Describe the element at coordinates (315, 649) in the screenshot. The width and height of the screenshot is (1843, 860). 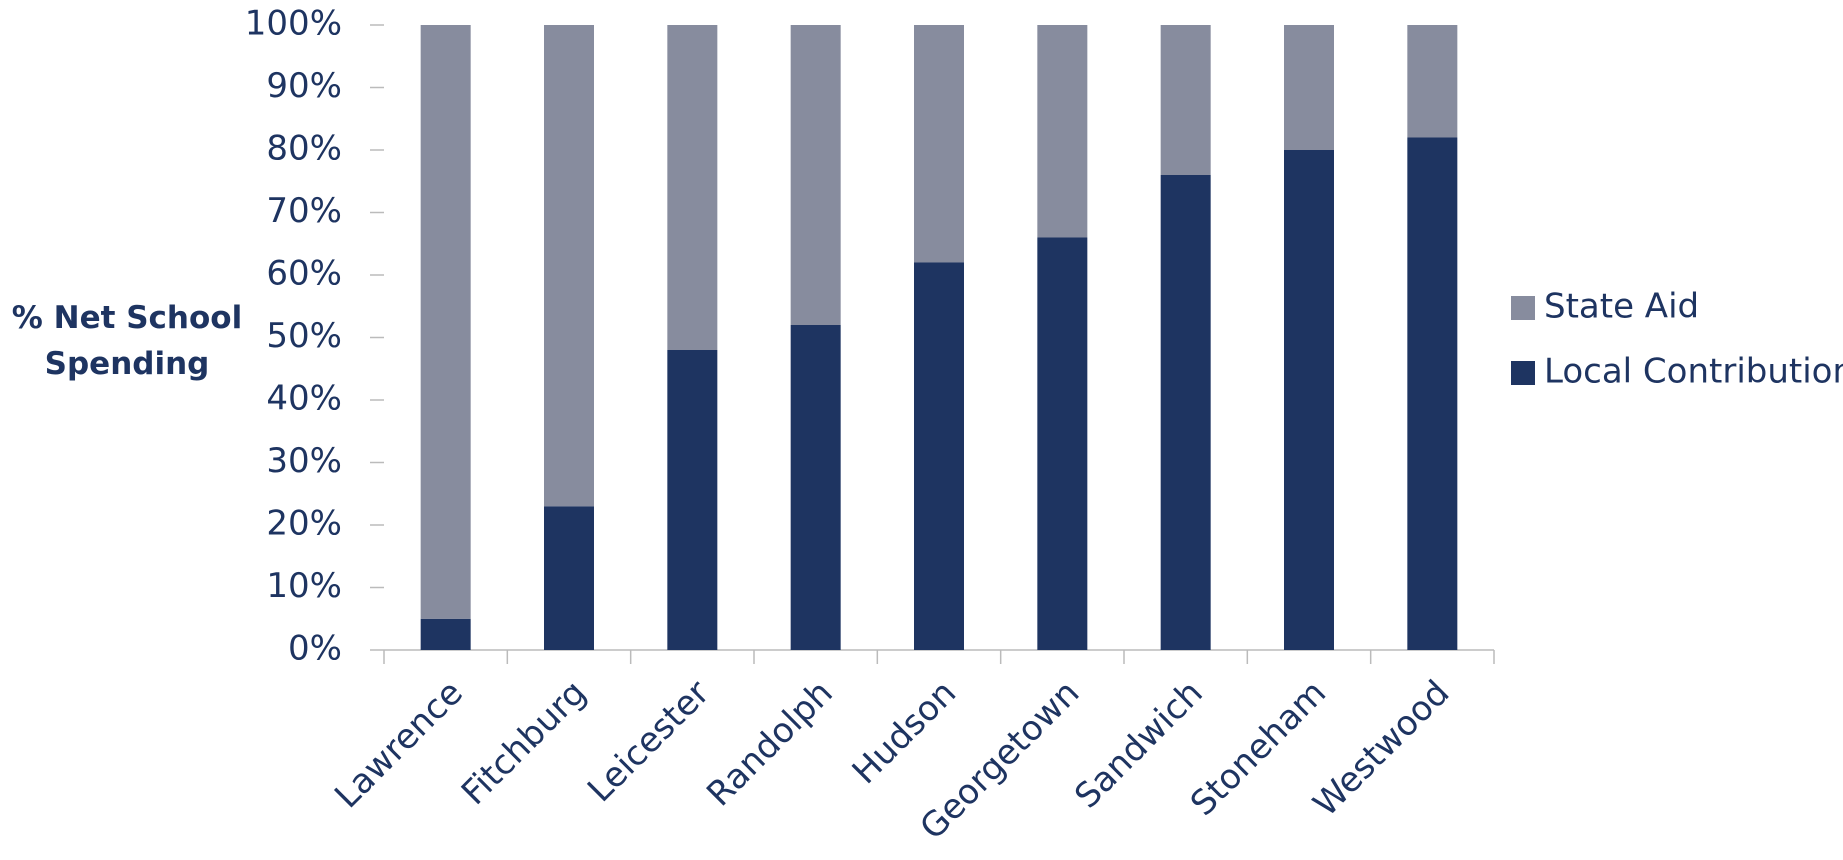
I see `y-tick-label: 0%` at that location.